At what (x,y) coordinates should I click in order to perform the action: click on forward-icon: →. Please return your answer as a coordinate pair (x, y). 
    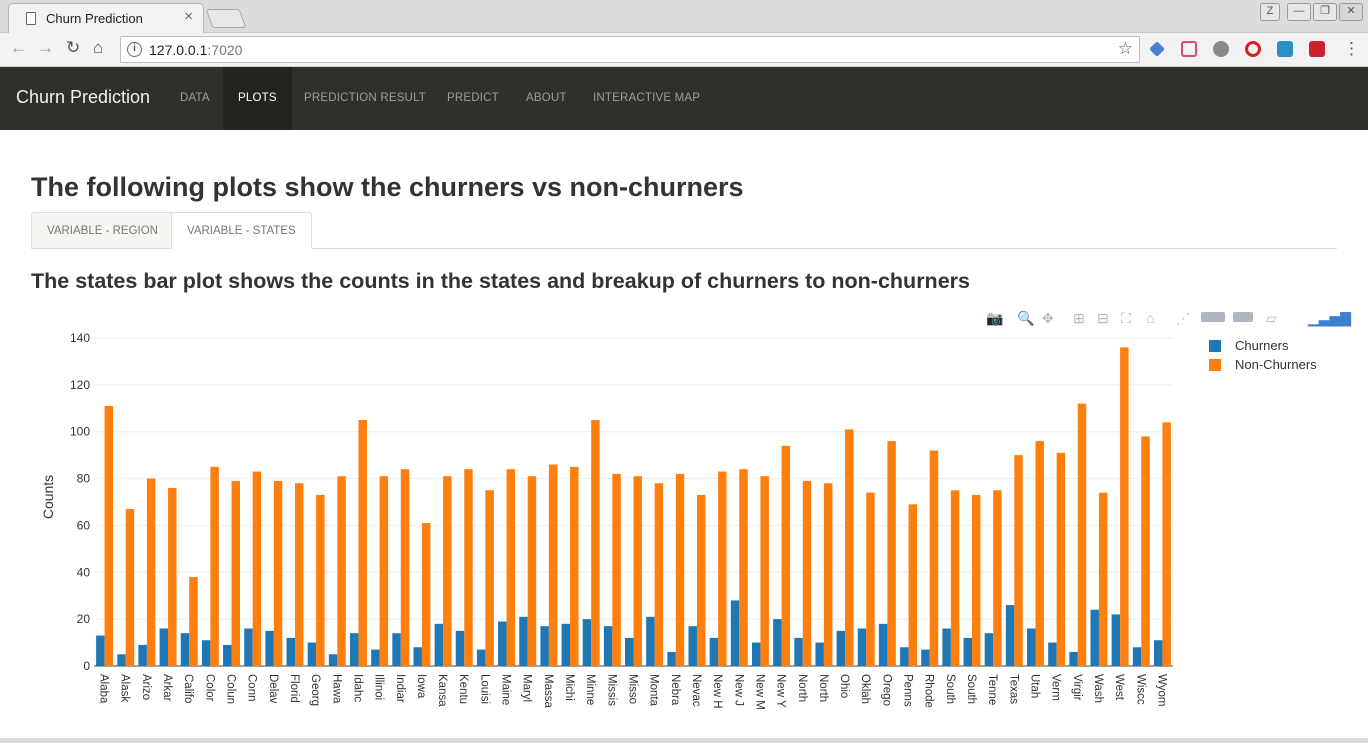
    Looking at the image, I should click on (45, 47).